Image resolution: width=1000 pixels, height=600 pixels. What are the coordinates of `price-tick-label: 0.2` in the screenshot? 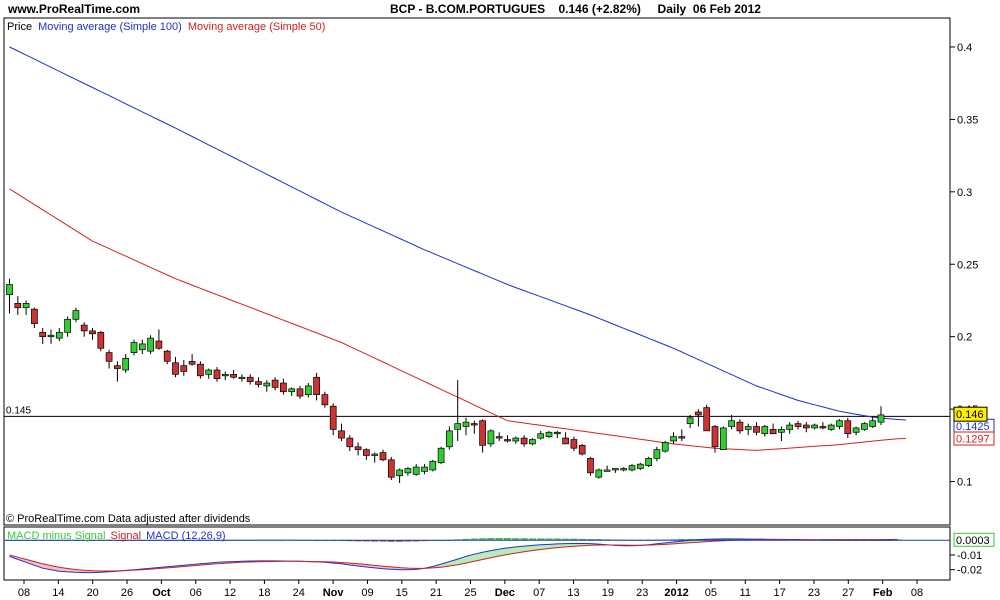 It's located at (964, 338).